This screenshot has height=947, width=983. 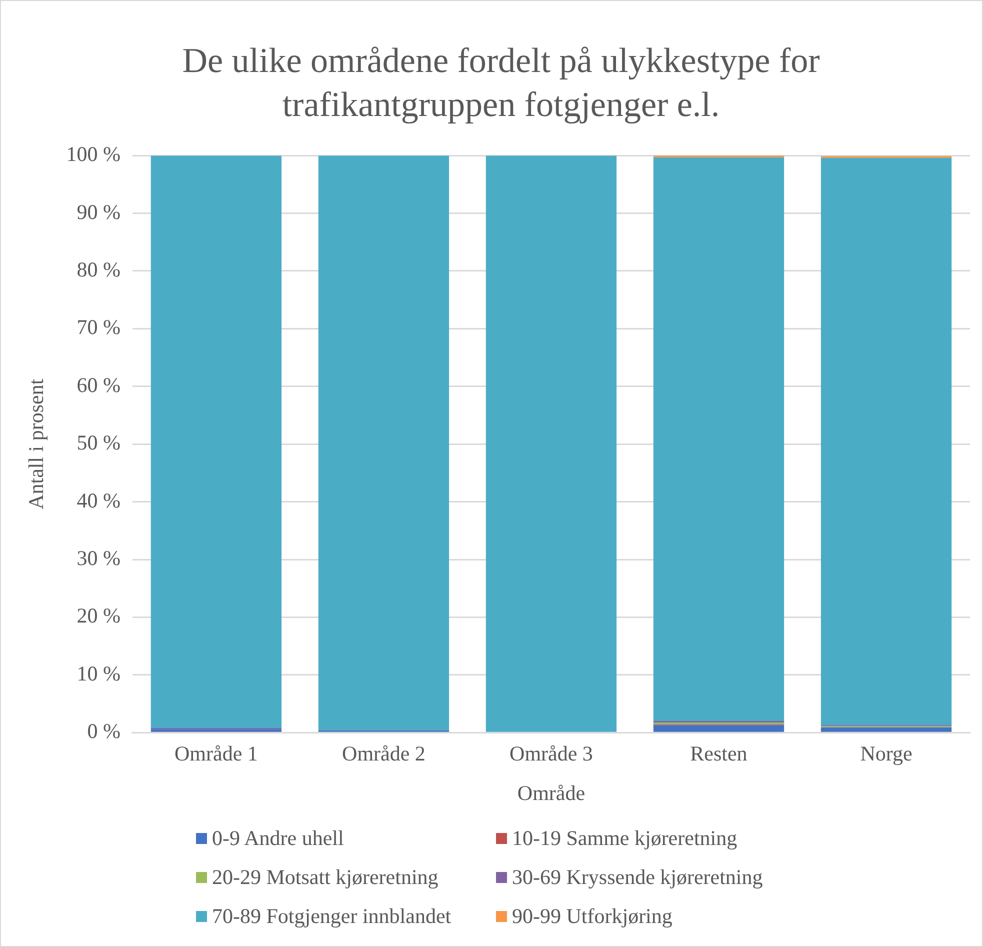 What do you see at coordinates (98, 442) in the screenshot?
I see `y-tick-label: 50 %` at bounding box center [98, 442].